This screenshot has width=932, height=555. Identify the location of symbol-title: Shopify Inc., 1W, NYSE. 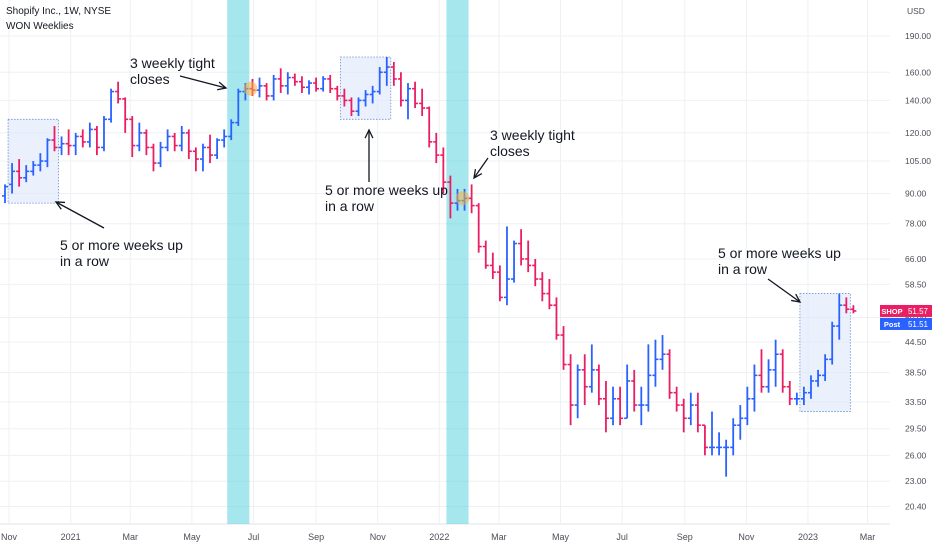
(59, 11).